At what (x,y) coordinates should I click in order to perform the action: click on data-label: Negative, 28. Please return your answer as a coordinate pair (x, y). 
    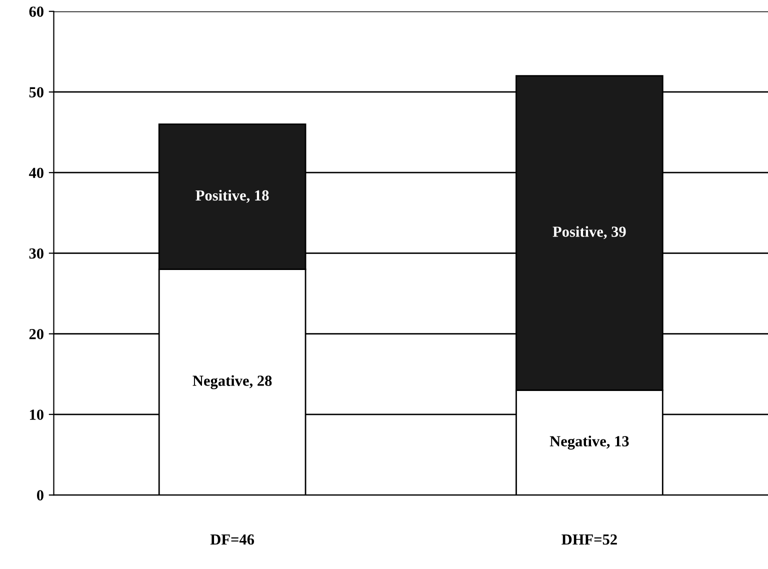
    Looking at the image, I should click on (232, 382).